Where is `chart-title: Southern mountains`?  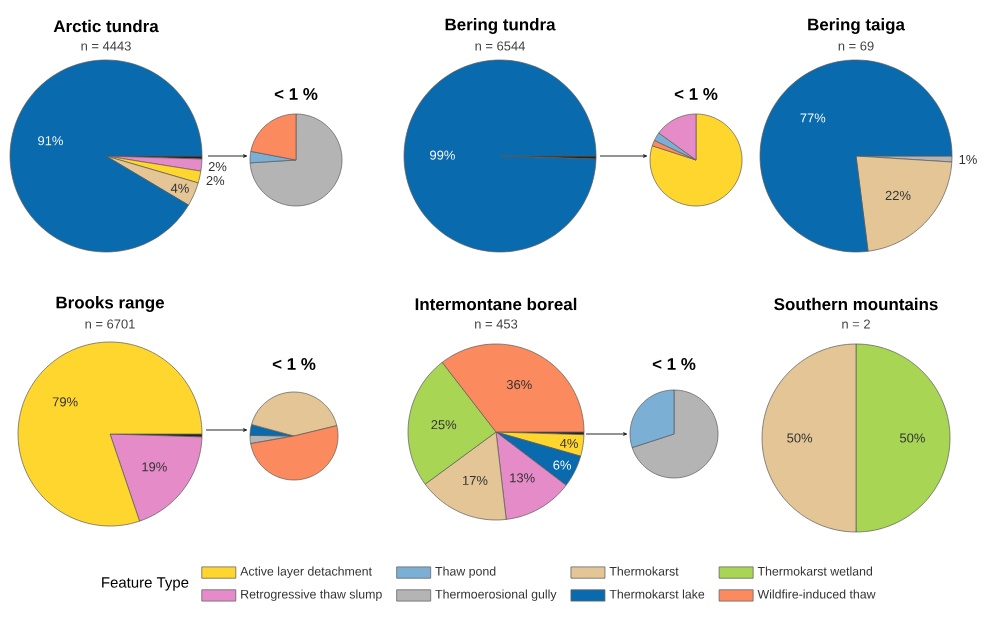 chart-title: Southern mountains is located at coordinates (856, 304).